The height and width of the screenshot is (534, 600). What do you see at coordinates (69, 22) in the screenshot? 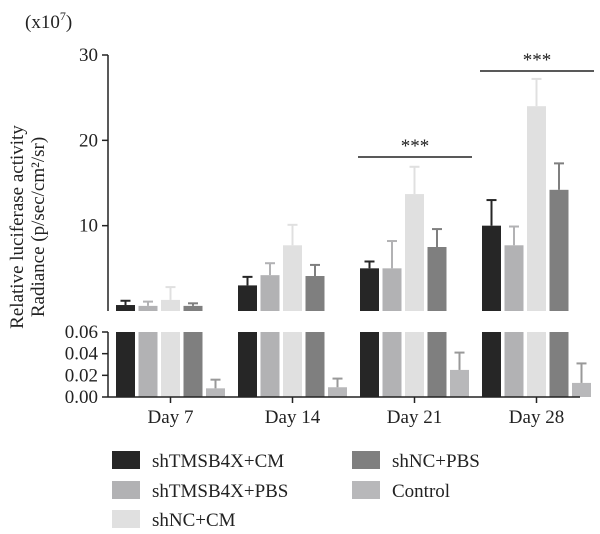
I see `scale-label-close: )` at bounding box center [69, 22].